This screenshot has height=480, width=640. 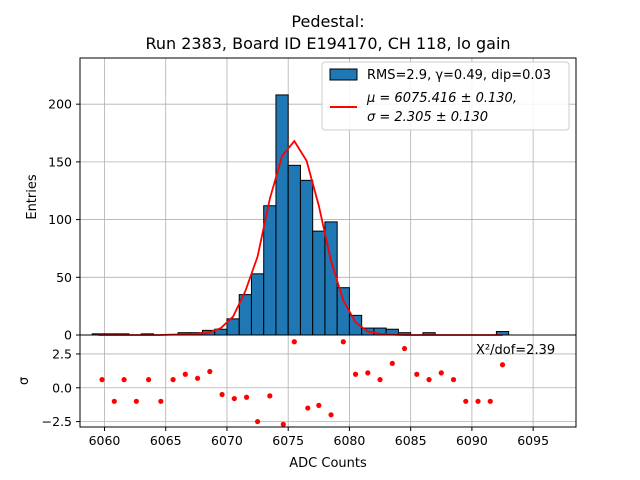 What do you see at coordinates (60, 161) in the screenshot?
I see `top-y-tick-label: 150` at bounding box center [60, 161].